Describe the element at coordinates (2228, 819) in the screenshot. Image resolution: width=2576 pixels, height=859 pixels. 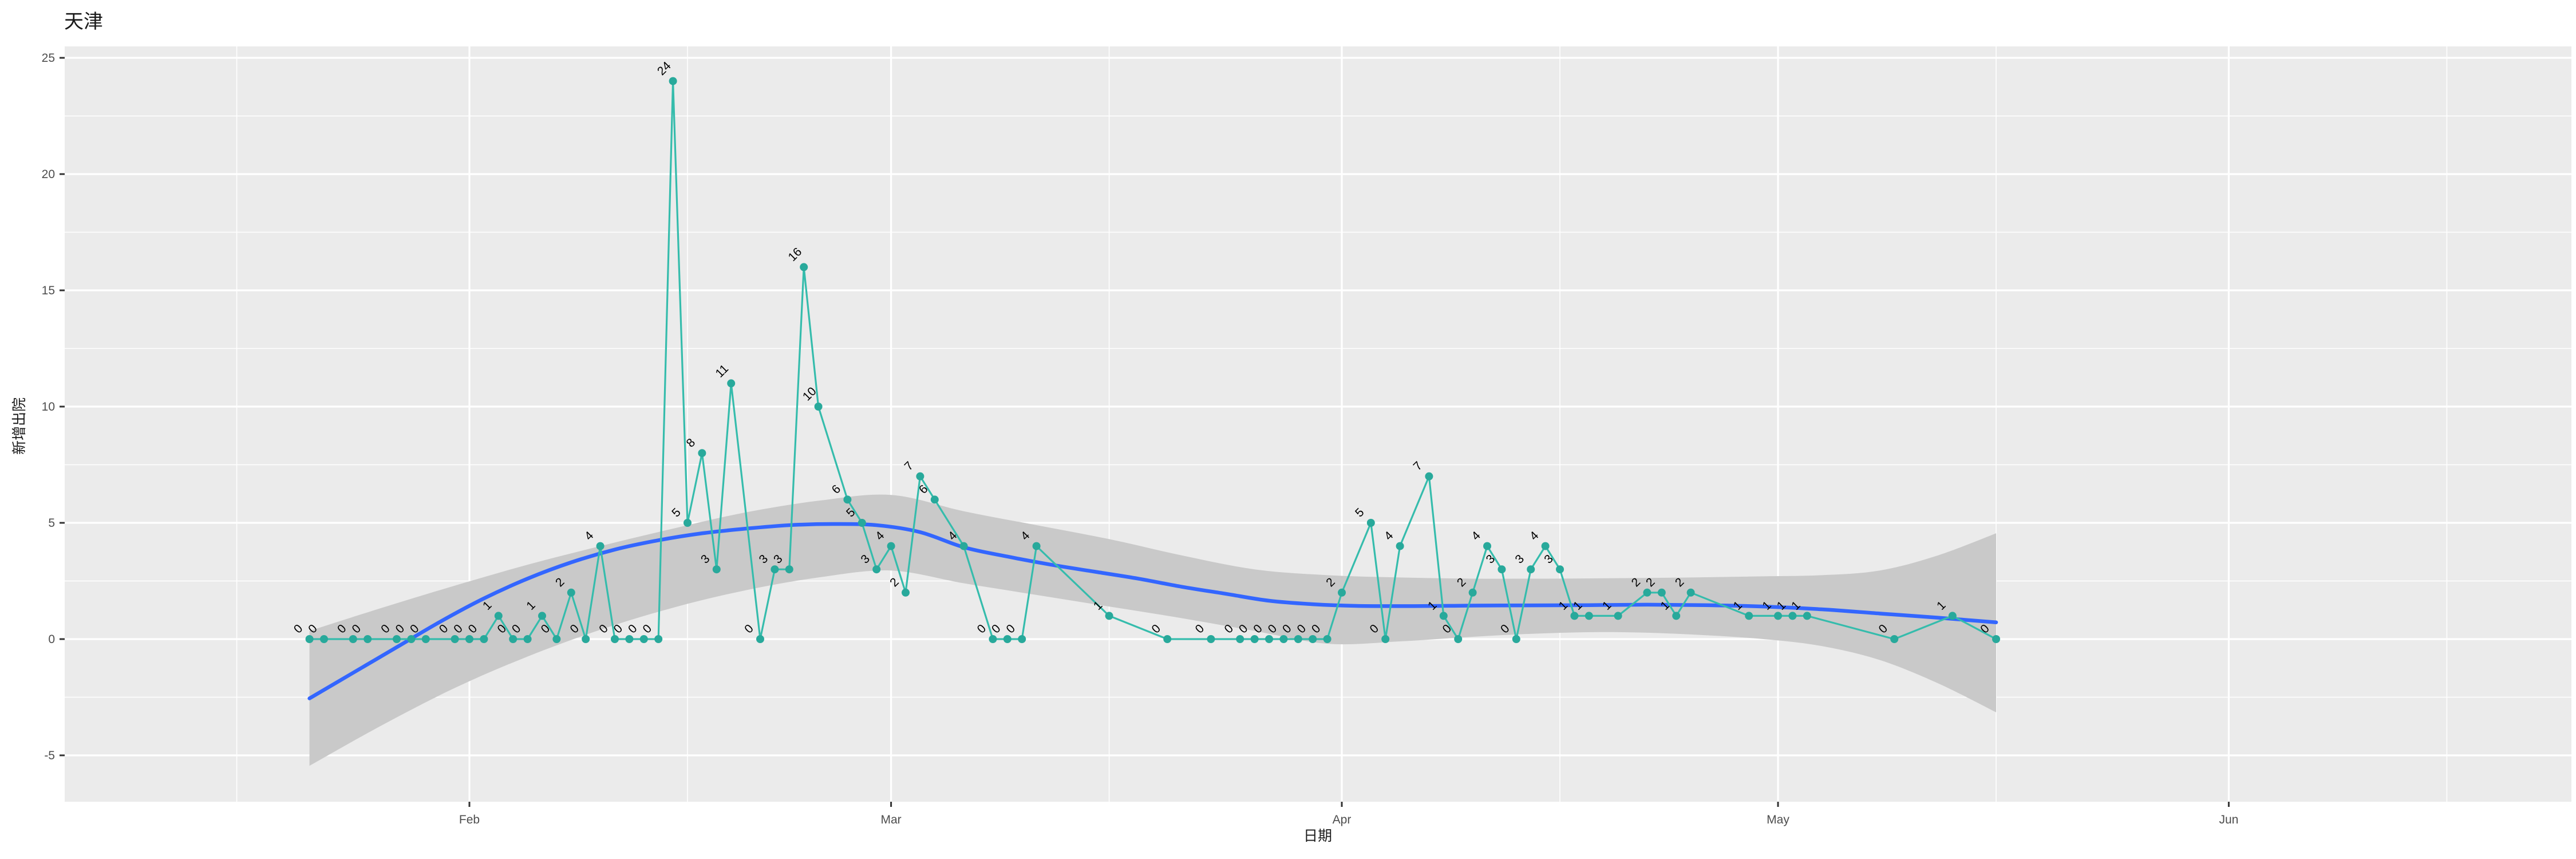
I see `x-tick-label: Jun` at that location.